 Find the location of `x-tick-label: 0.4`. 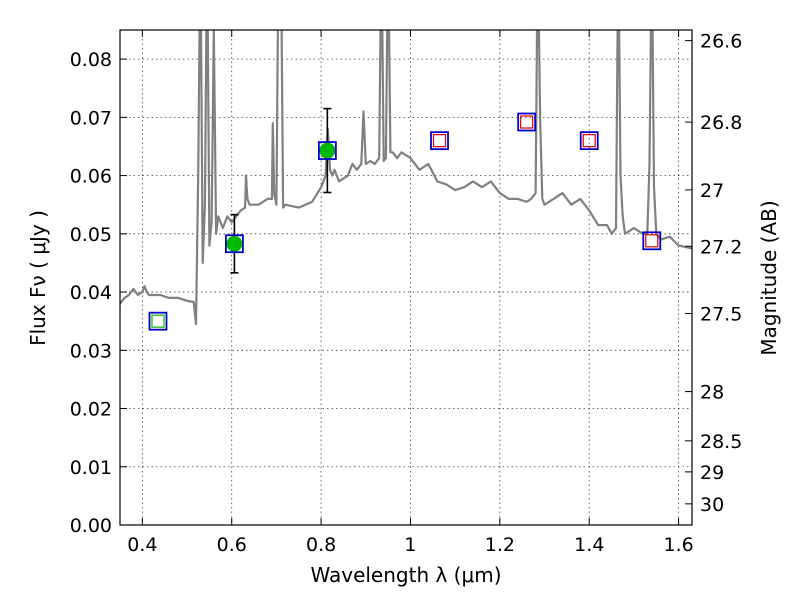

x-tick-label: 0.4 is located at coordinates (142, 545).